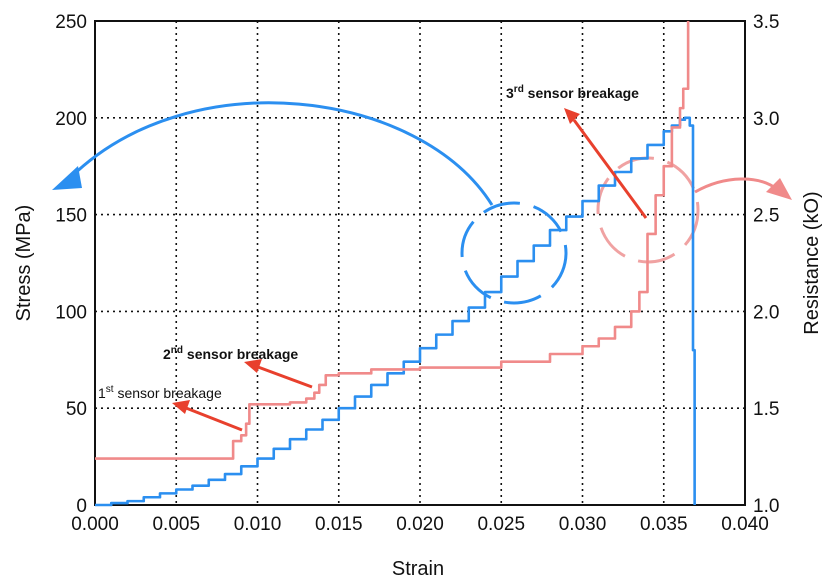  I want to click on third-breakage-label: 3rd sensor breakage, so click(572, 92).